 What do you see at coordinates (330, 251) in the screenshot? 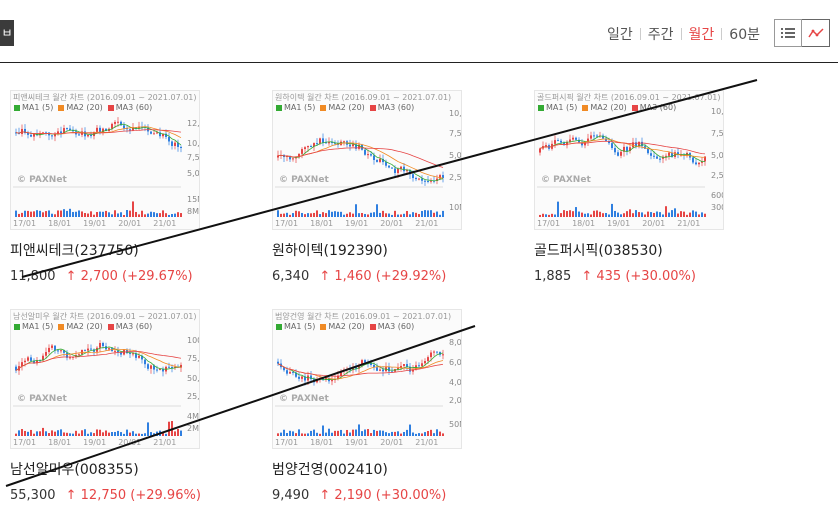
I see `stock-name: 원하이텍(192390)` at bounding box center [330, 251].